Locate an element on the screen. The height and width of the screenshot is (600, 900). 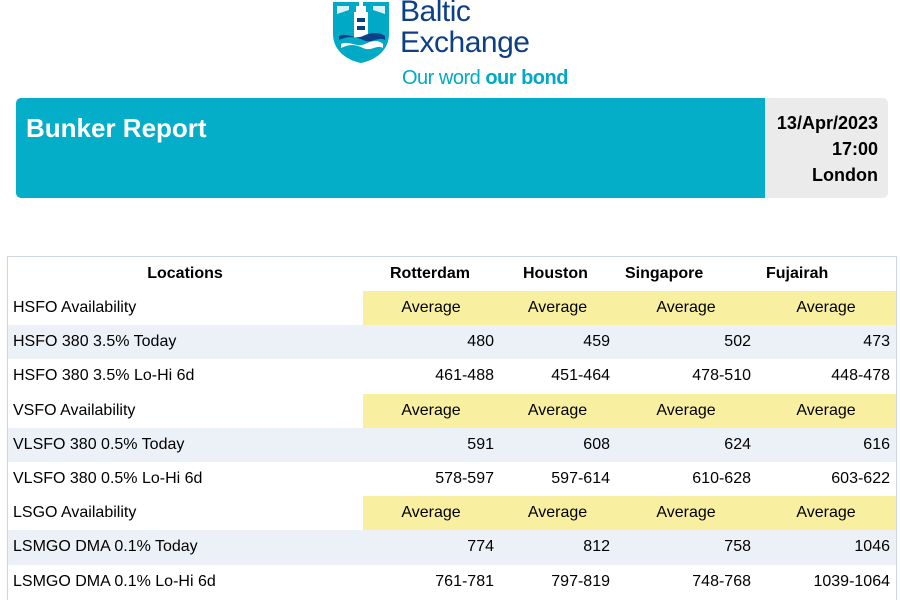
cell-fujairah: 448-478 is located at coordinates (860, 376).